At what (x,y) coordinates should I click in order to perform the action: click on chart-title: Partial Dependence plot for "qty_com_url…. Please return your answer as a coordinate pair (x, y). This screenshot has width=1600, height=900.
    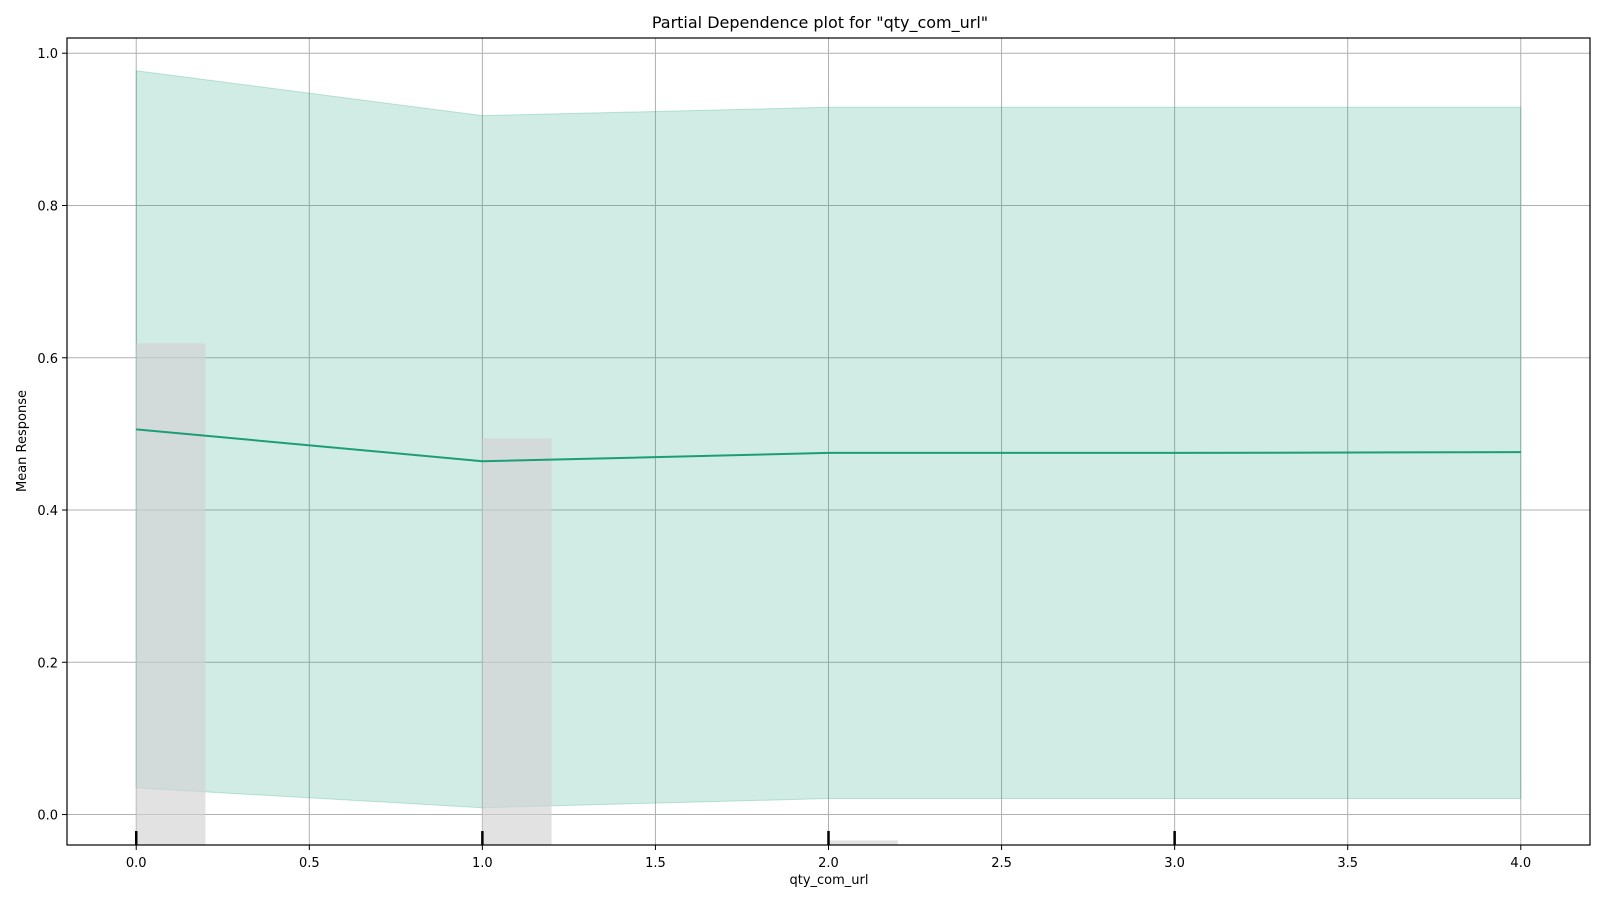
    Looking at the image, I should click on (820, 23).